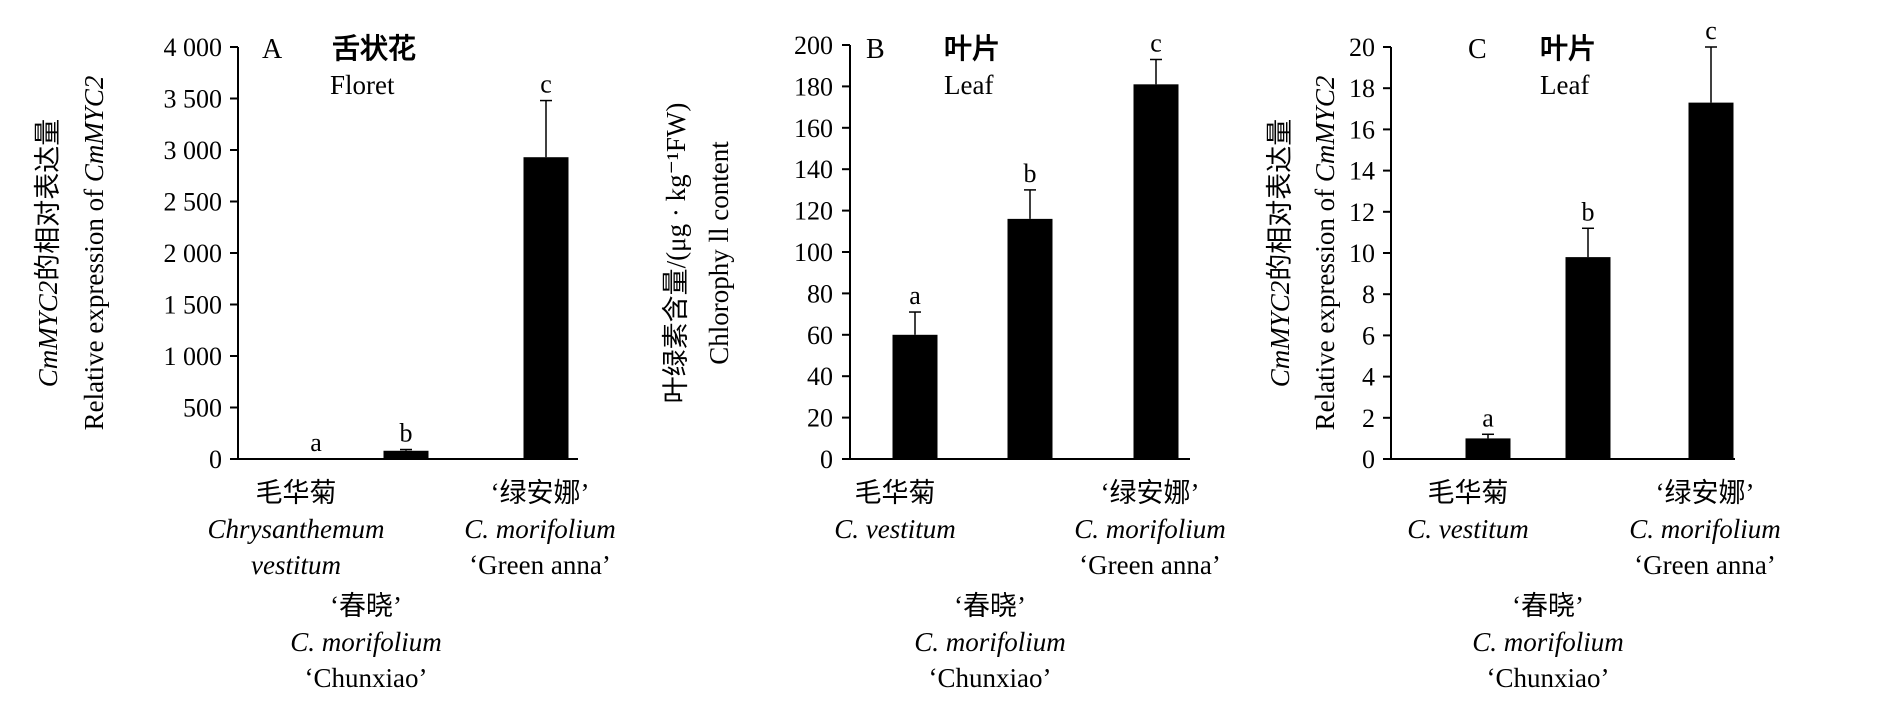 The height and width of the screenshot is (717, 1894). Describe the element at coordinates (813, 211) in the screenshot. I see `y-tick-label: 120` at that location.